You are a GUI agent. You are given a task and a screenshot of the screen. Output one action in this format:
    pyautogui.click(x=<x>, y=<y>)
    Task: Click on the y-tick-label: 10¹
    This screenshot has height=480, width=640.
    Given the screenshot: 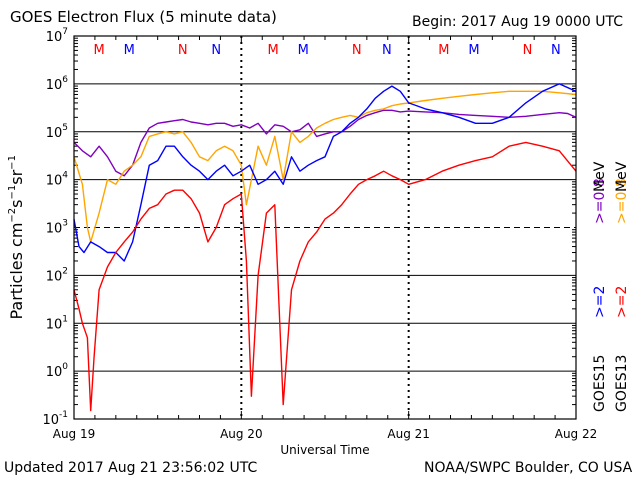 What is the action you would take?
    pyautogui.click(x=57, y=323)
    